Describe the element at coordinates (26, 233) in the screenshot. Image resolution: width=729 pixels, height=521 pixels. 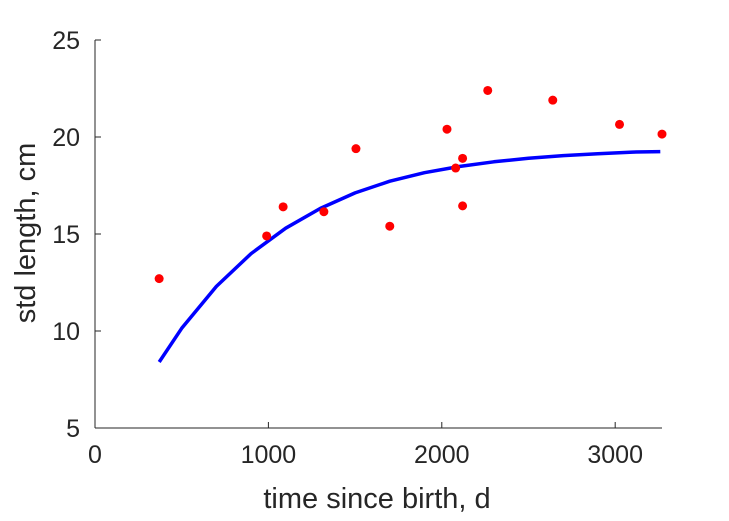
I see `y-axis-title: std length, cm` at that location.